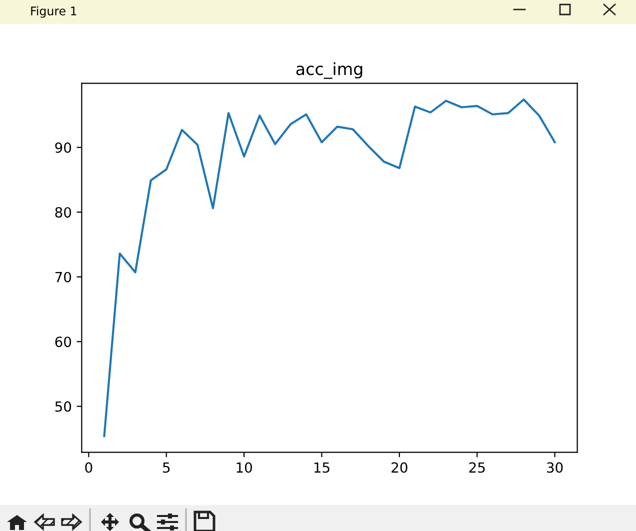 The height and width of the screenshot is (531, 636). What do you see at coordinates (53, 12) in the screenshot?
I see `caption: Figure 1` at bounding box center [53, 12].